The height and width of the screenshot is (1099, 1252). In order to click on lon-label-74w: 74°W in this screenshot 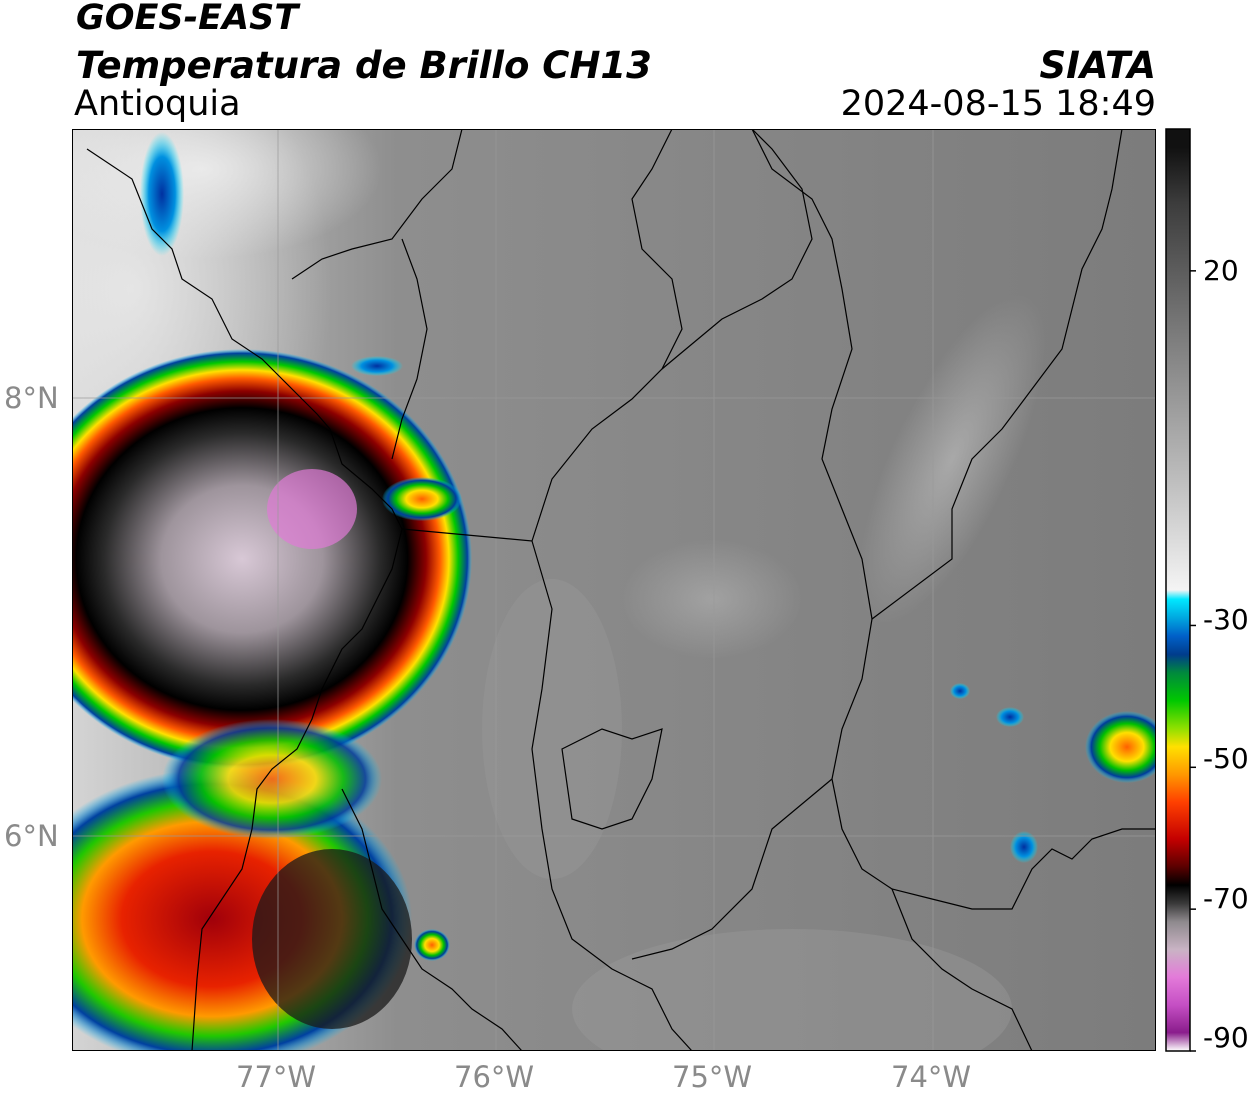, I will do `click(931, 1077)`.